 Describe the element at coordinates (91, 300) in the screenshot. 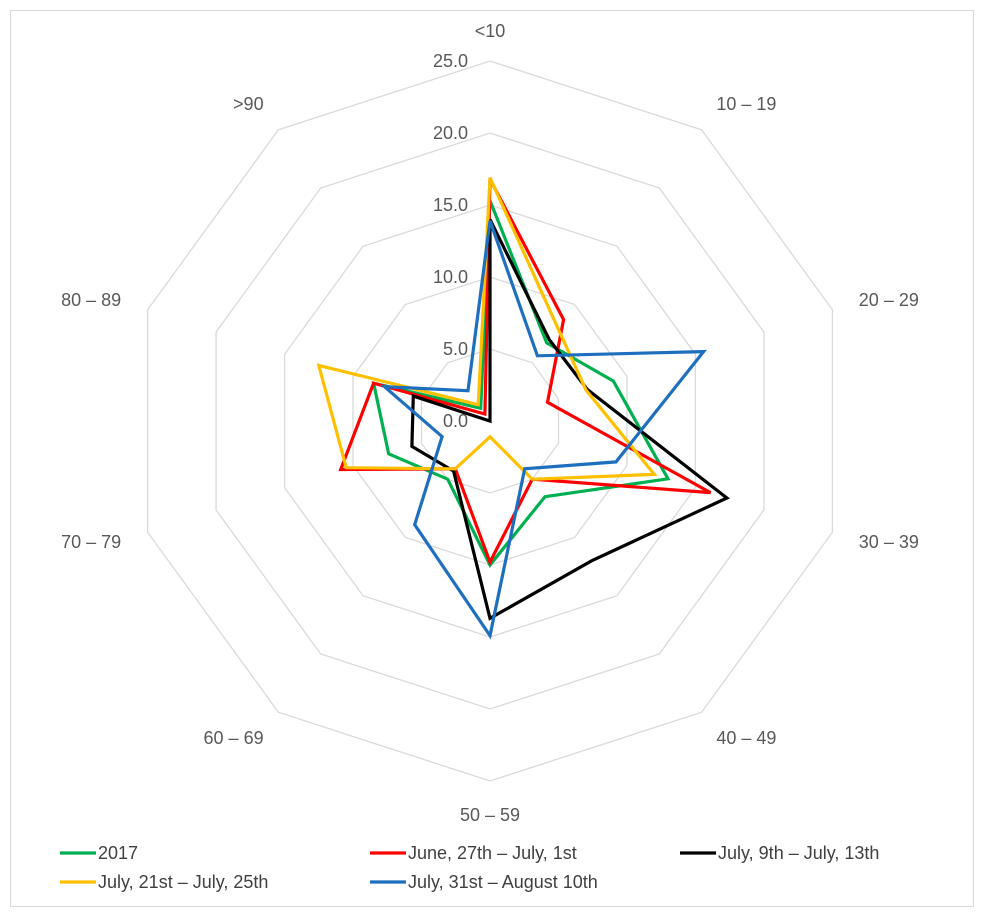

I see `category-label: 80 – 89` at that location.